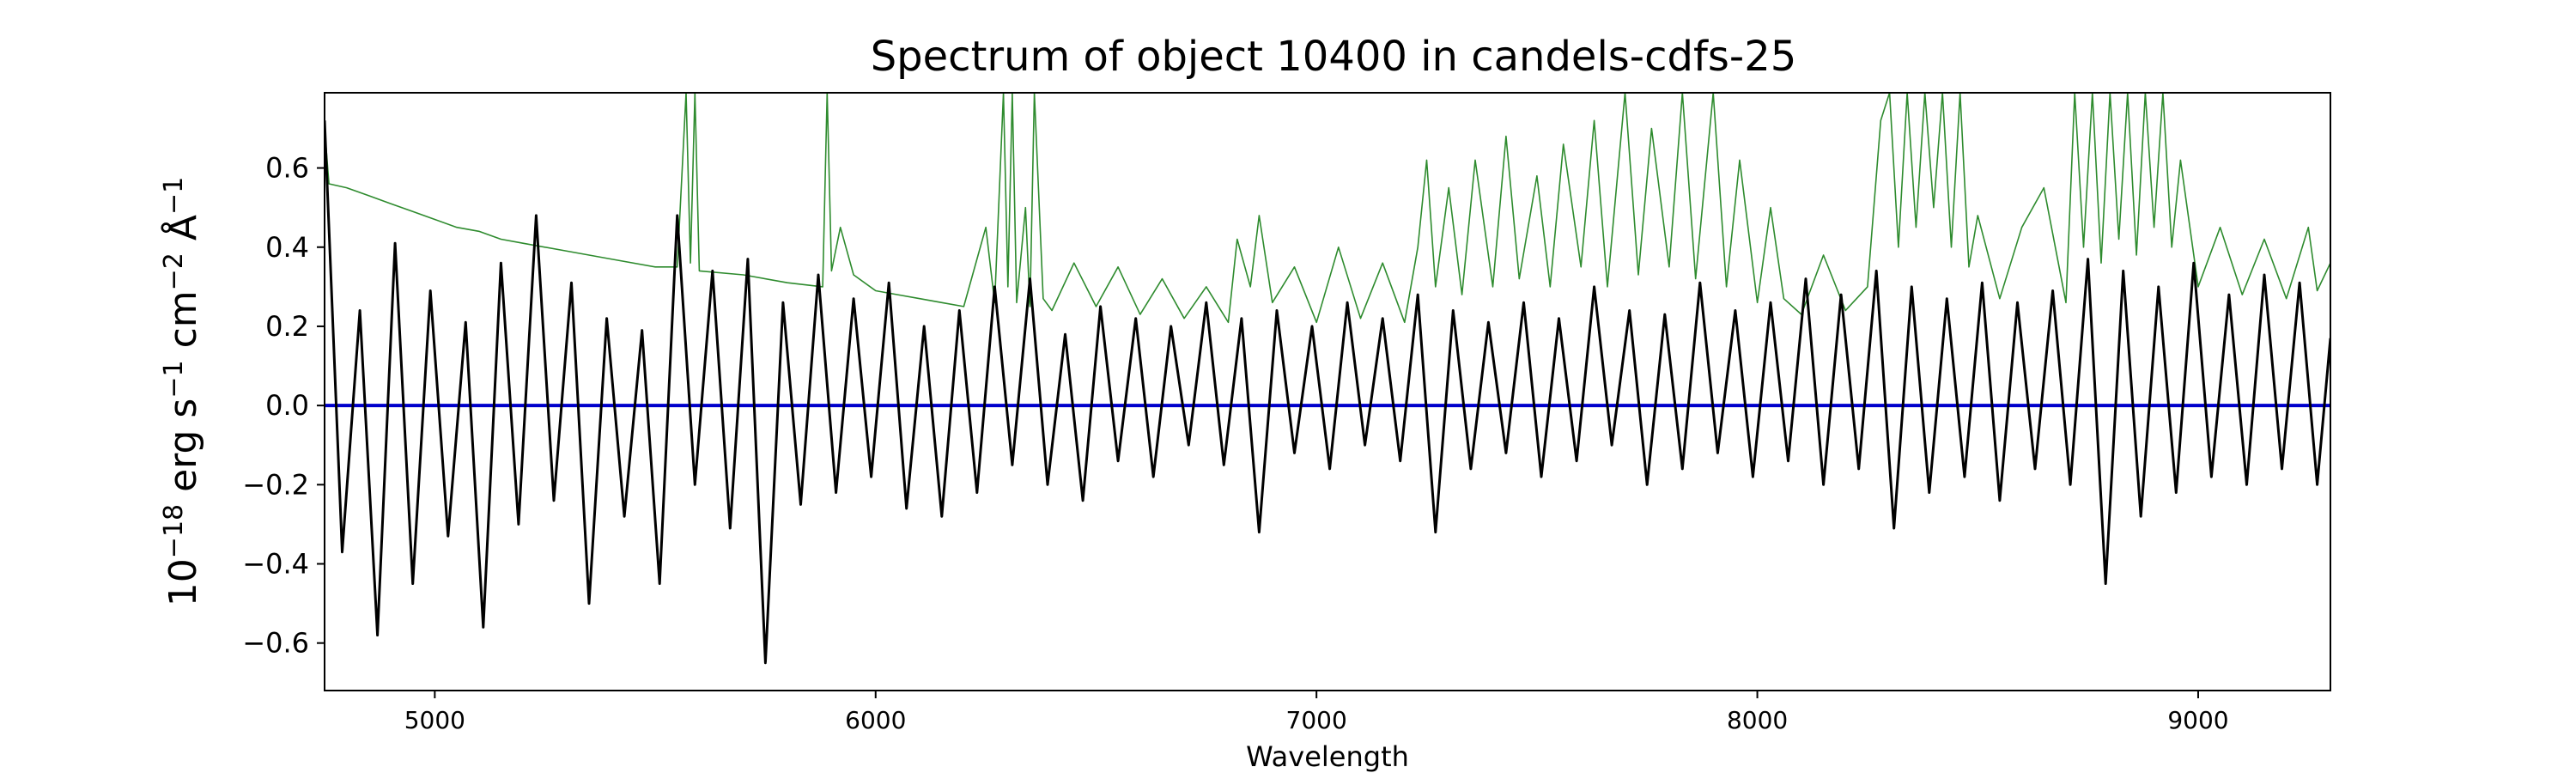 Image resolution: width=2576 pixels, height=773 pixels. What do you see at coordinates (1316, 720) in the screenshot?
I see `x-tick-label: 7000` at bounding box center [1316, 720].